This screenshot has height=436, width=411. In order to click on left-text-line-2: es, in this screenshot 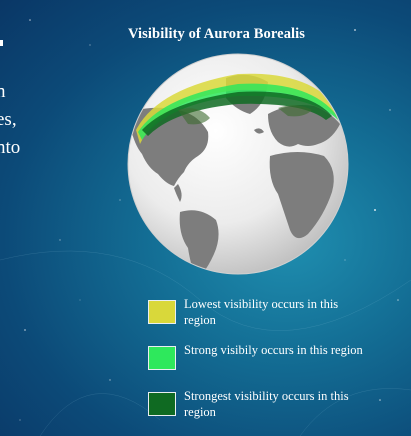, I will do `click(8, 119)`.